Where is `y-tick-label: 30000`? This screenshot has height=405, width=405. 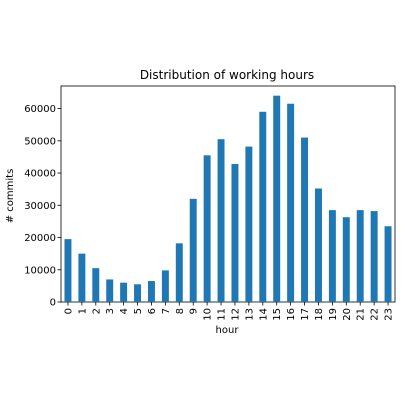 y-tick-label: 30000 is located at coordinates (40, 206).